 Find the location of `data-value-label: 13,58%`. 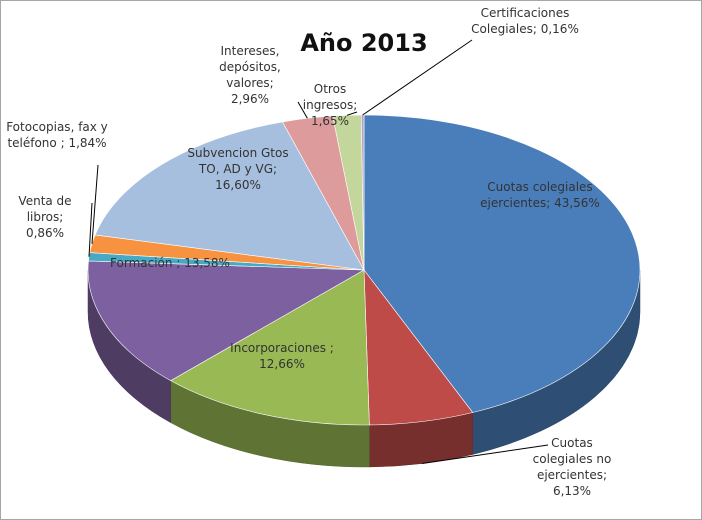

data-value-label: 13,58% is located at coordinates (207, 263).